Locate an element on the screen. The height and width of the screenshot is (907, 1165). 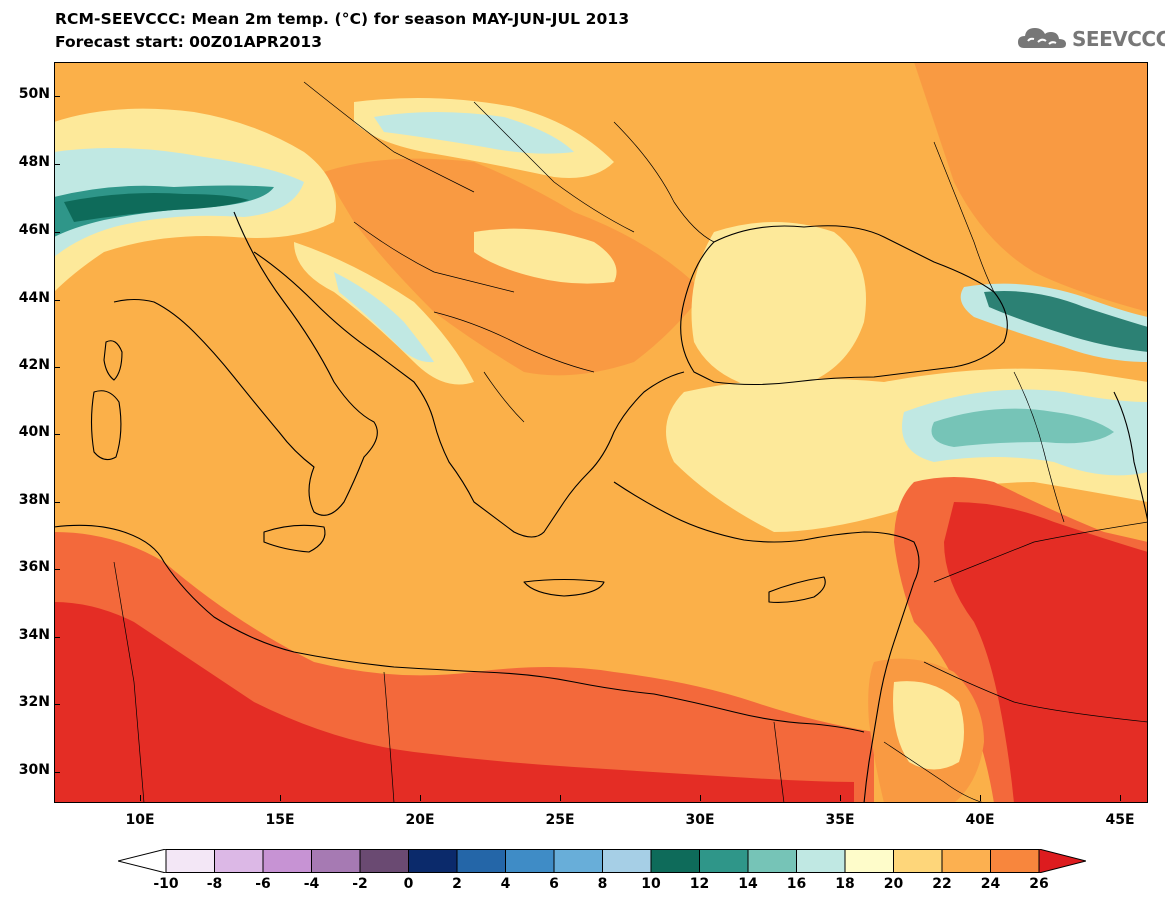
colorbar-labels: -10 -8 -6 -4 -2 0 2 4 6 8 10 12 14 16 18 20 22 24 26 is located at coordinates (582, 886).